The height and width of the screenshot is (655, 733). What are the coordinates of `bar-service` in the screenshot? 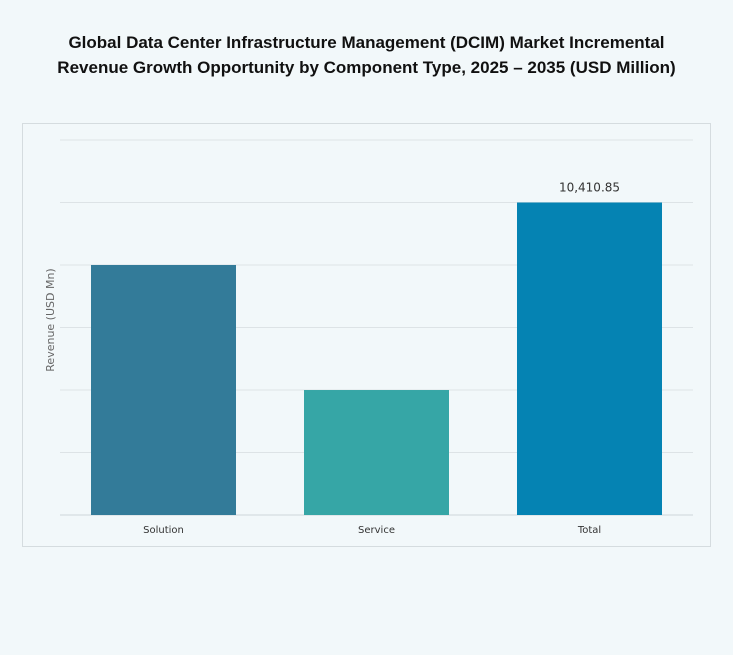 It's located at (376, 452).